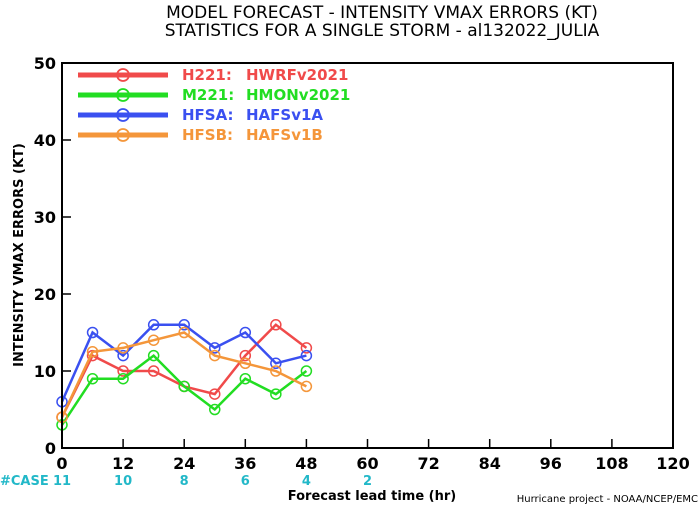 Image resolution: width=700 pixels, height=506 pixels. What do you see at coordinates (298, 95) in the screenshot?
I see `legend-label-1: HMONv2021` at bounding box center [298, 95].